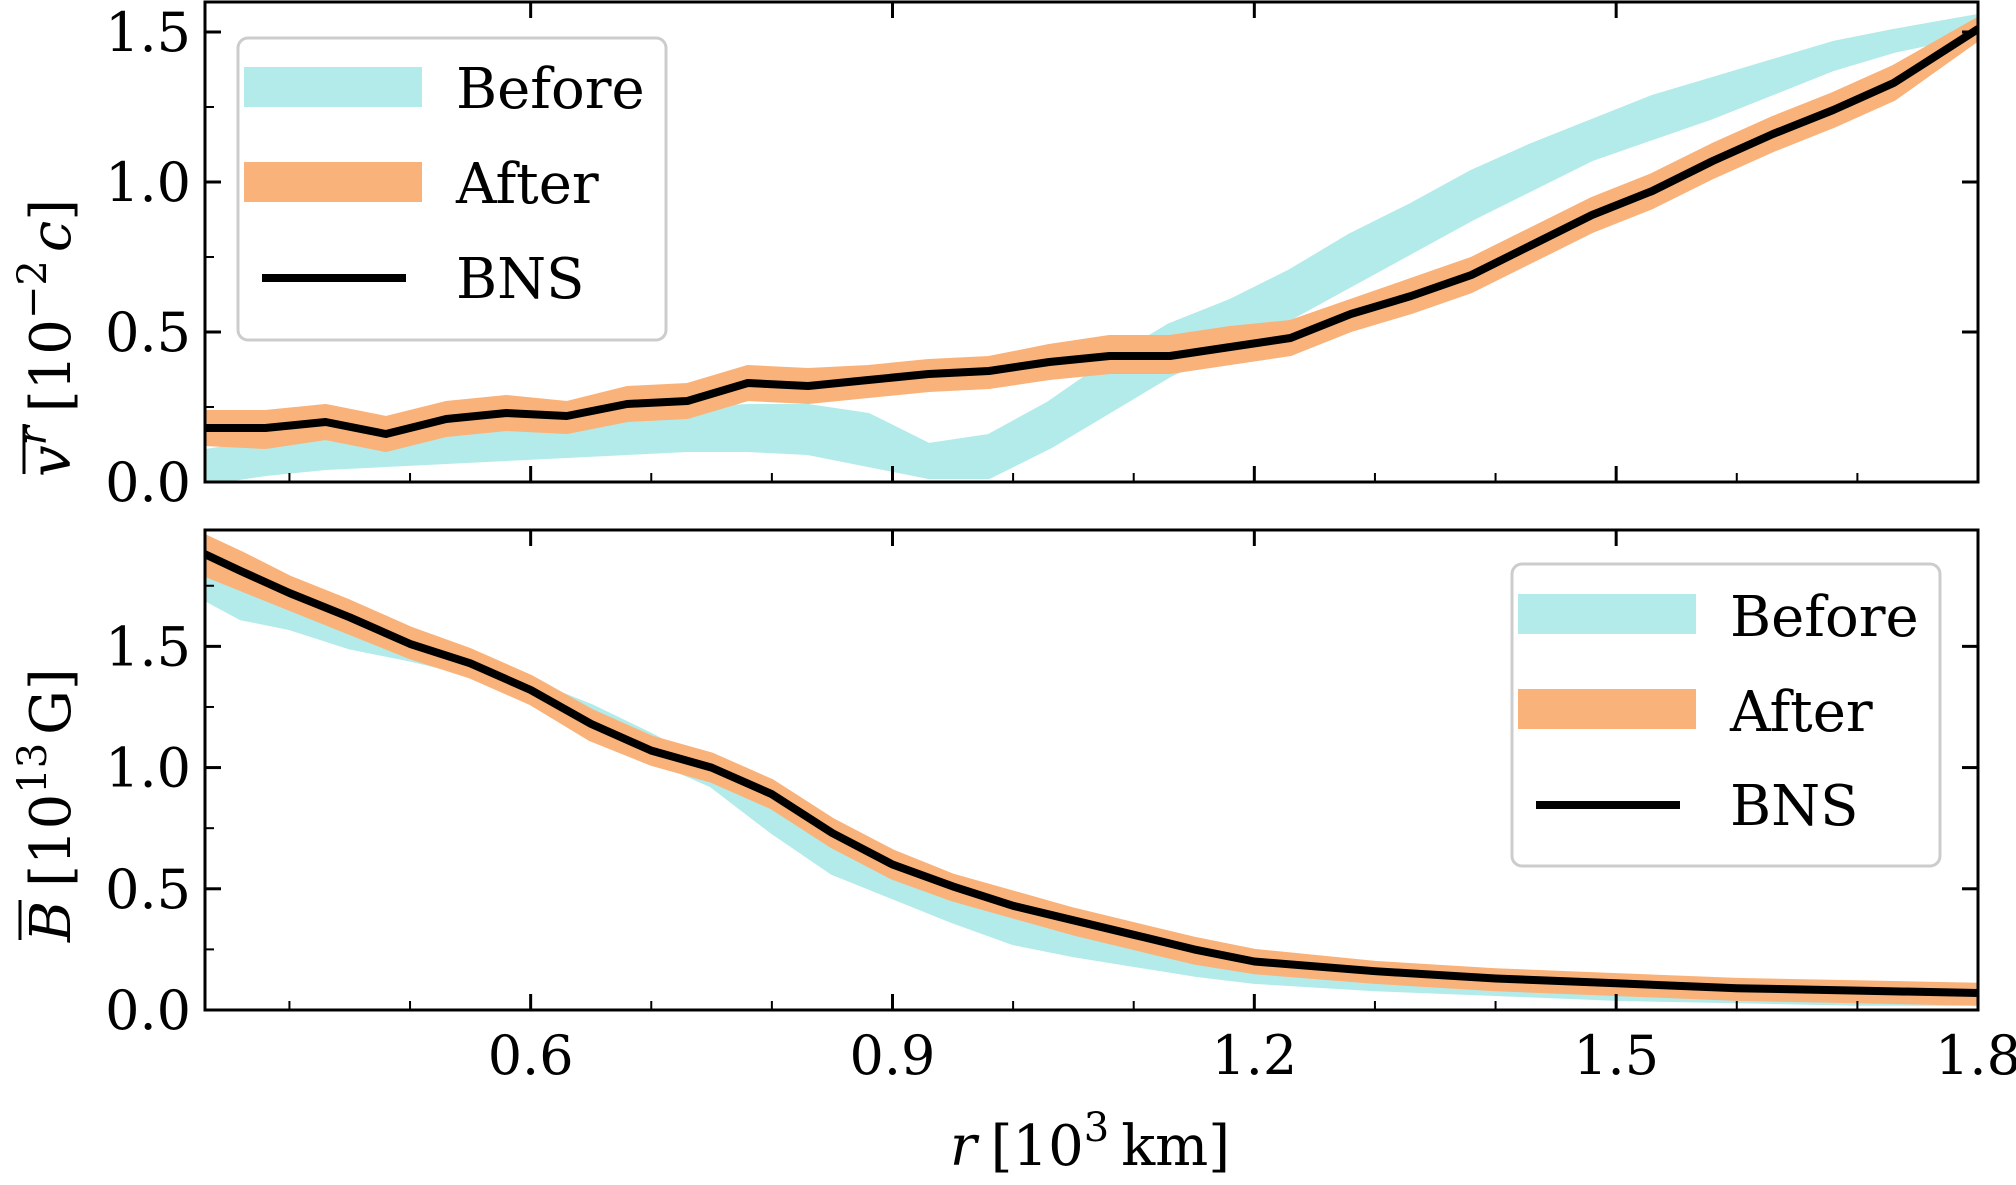 The image size is (2016, 1185). Describe the element at coordinates (1794, 806) in the screenshot. I see `bottom-legend-label-bns: BNS` at that location.